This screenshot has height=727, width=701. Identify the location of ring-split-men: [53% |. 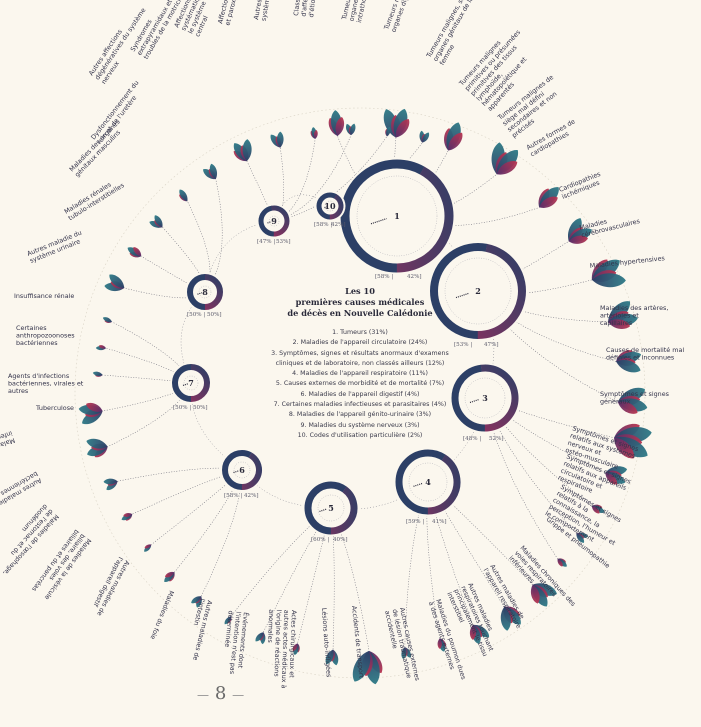
(463, 345).